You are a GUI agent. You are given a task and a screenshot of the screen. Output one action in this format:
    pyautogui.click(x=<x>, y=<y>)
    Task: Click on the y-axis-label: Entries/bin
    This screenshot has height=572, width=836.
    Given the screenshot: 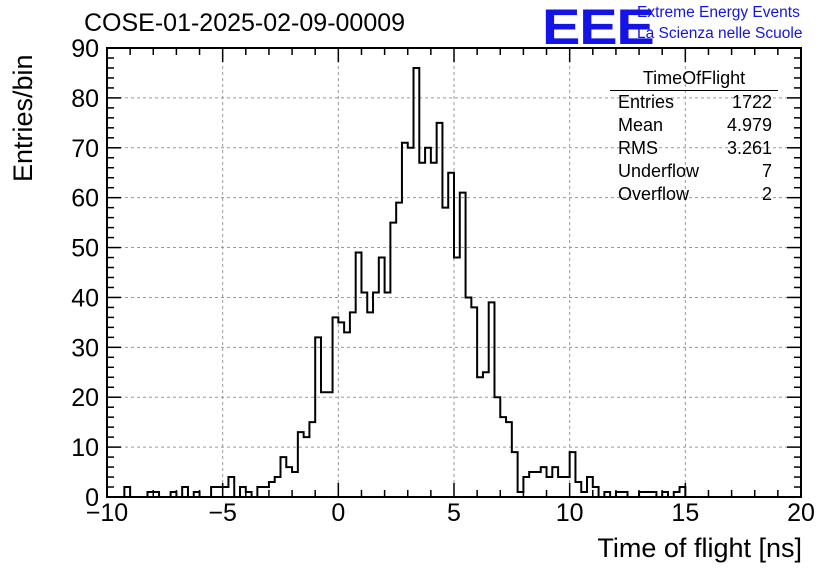 What is the action you would take?
    pyautogui.click(x=23, y=118)
    